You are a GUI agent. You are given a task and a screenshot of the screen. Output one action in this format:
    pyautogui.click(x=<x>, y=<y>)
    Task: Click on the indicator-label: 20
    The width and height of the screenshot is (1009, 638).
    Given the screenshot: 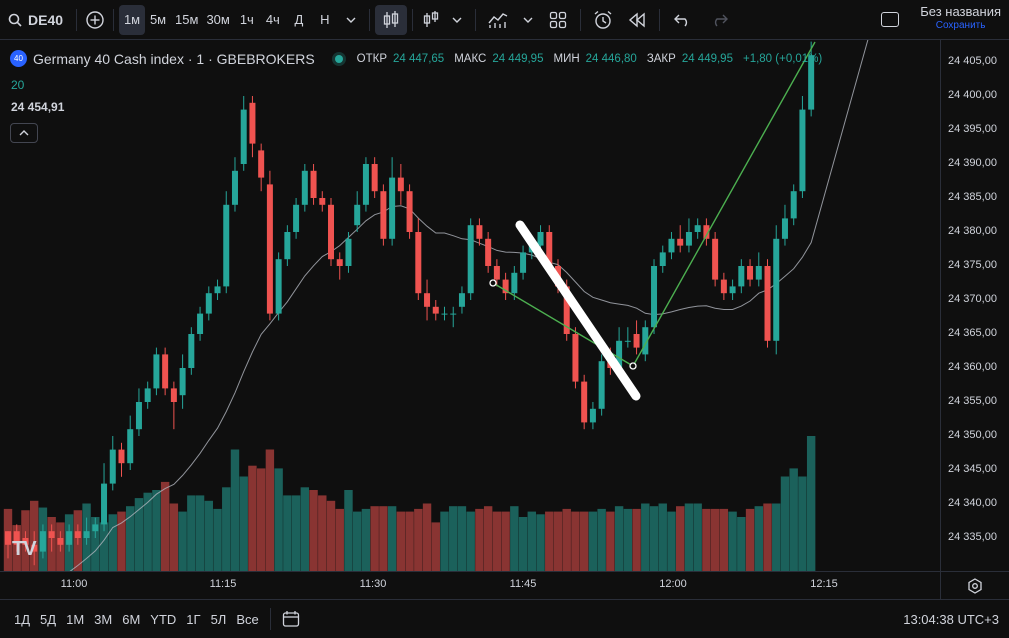 What is the action you would take?
    pyautogui.click(x=18, y=85)
    